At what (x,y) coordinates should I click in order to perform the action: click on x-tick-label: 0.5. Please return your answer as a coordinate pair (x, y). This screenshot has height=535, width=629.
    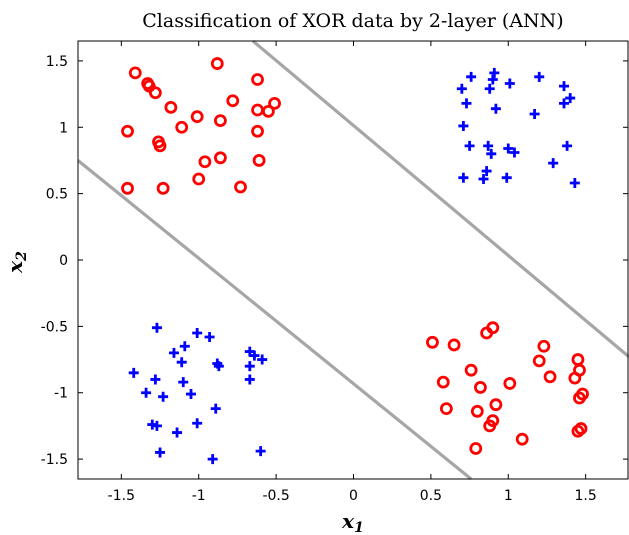
    Looking at the image, I should click on (431, 496).